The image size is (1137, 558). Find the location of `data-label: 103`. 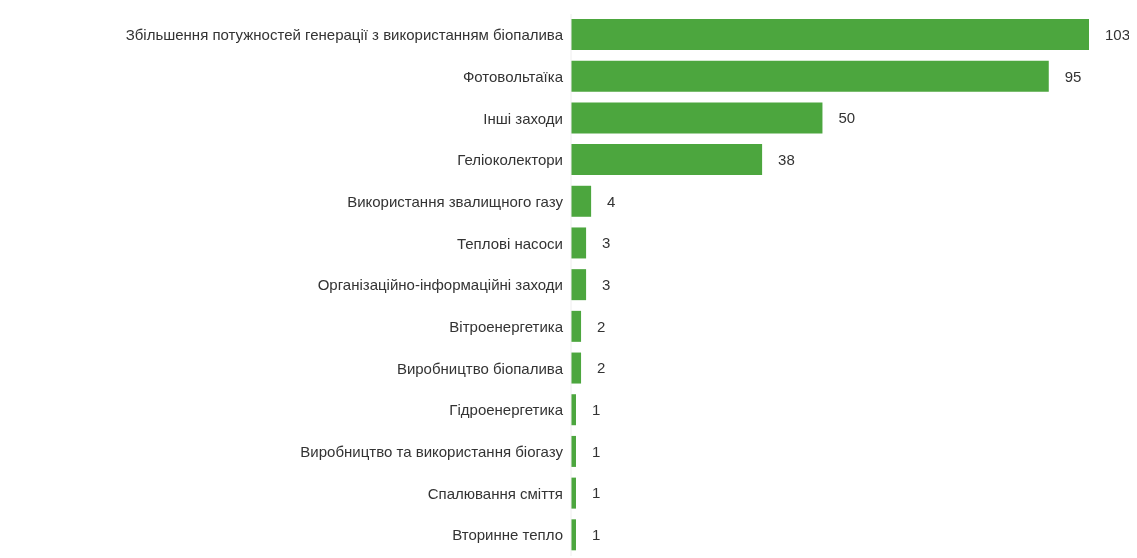

data-label: 103 is located at coordinates (1118, 34).